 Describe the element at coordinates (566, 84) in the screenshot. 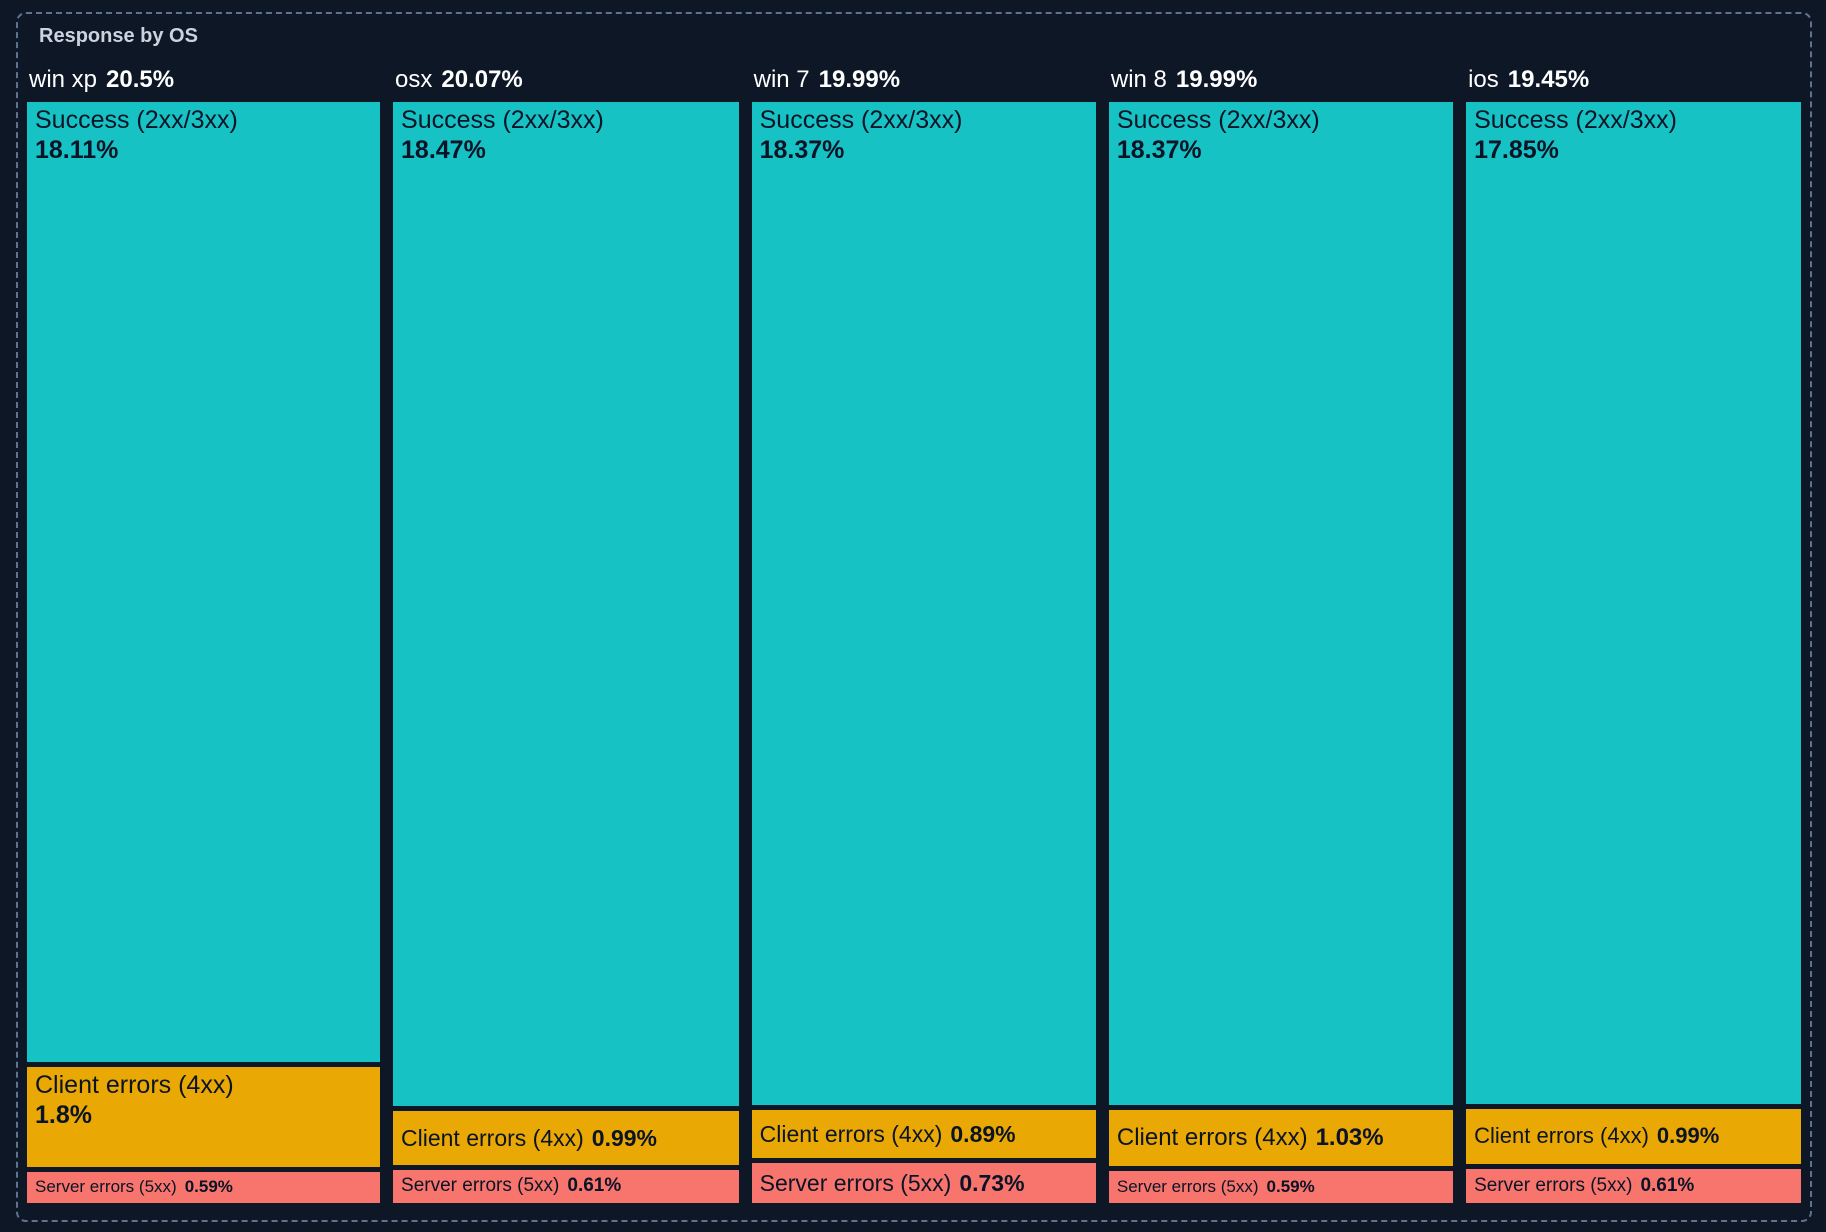

I see `column-header-osx: osx 20.07%` at that location.